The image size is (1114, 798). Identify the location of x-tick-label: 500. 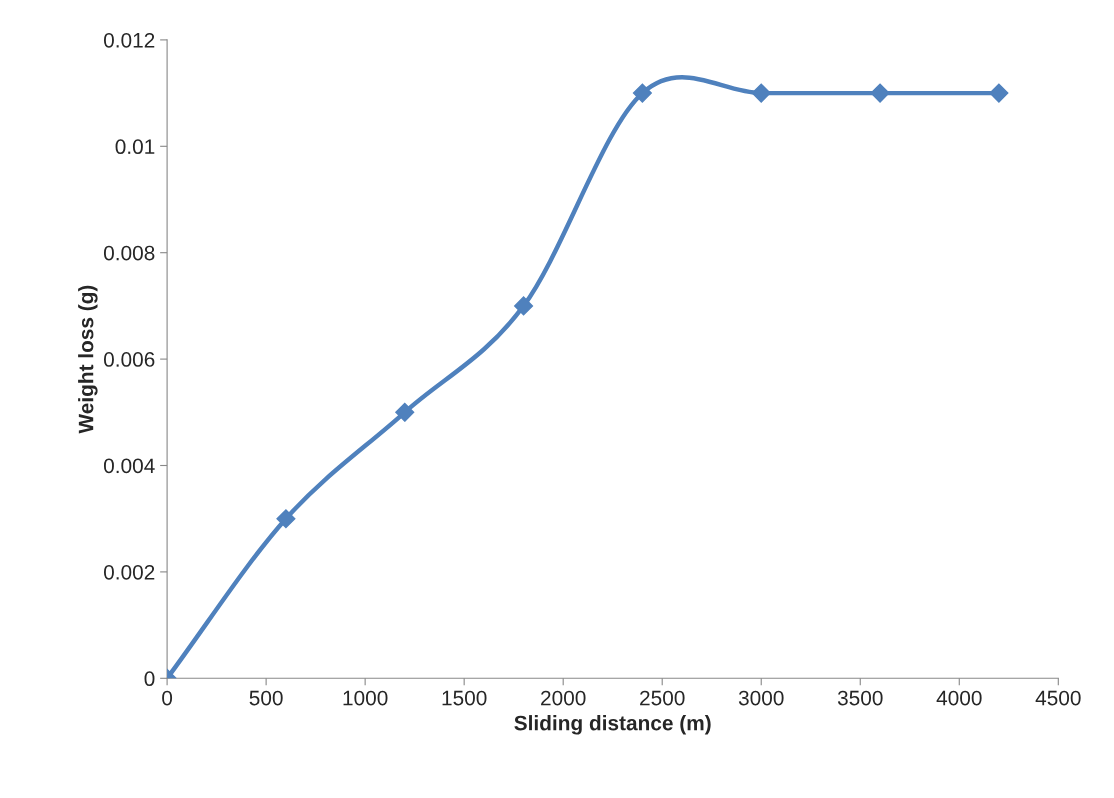
(266, 698).